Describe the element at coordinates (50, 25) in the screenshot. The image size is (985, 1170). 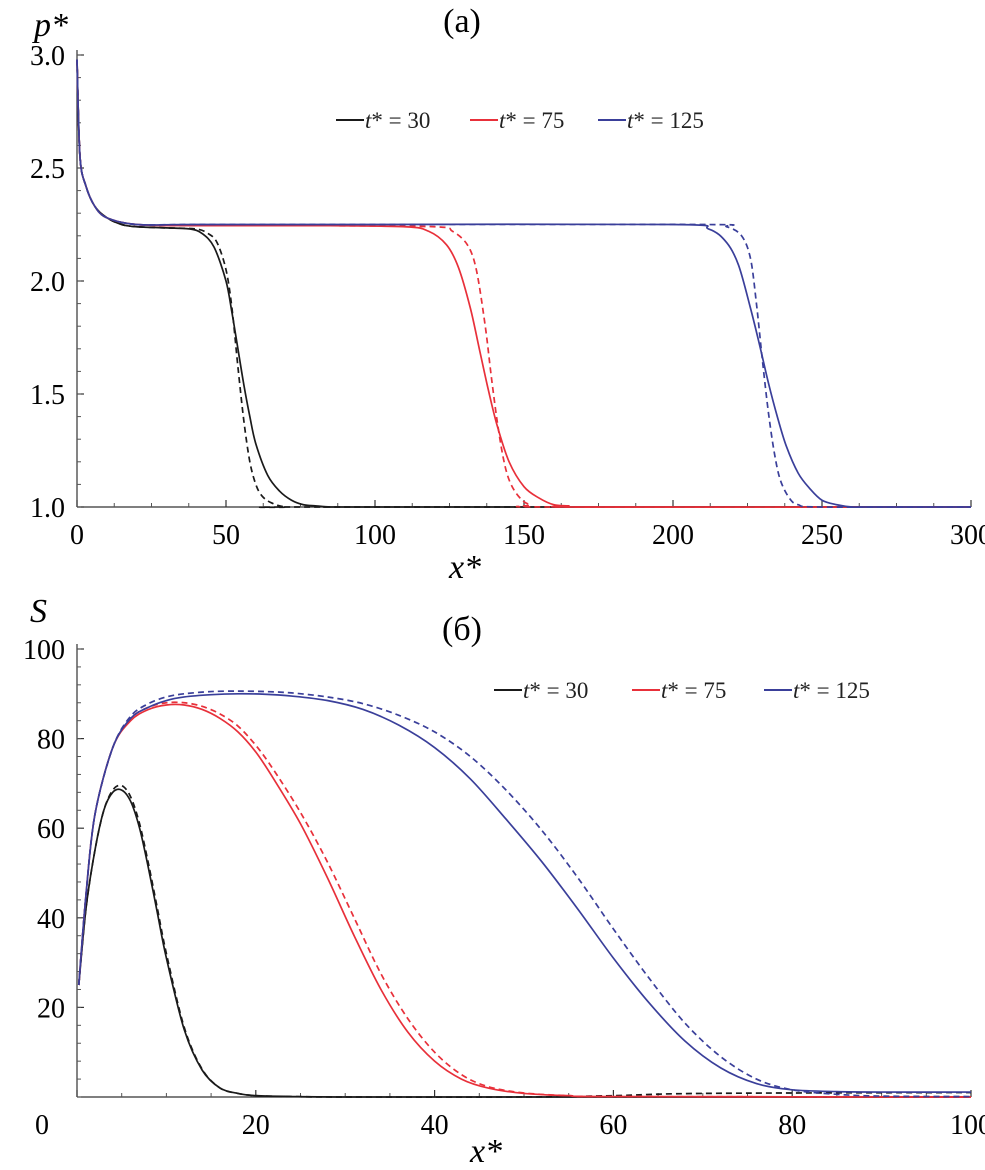
I see `panel-a-y-label: p*` at that location.